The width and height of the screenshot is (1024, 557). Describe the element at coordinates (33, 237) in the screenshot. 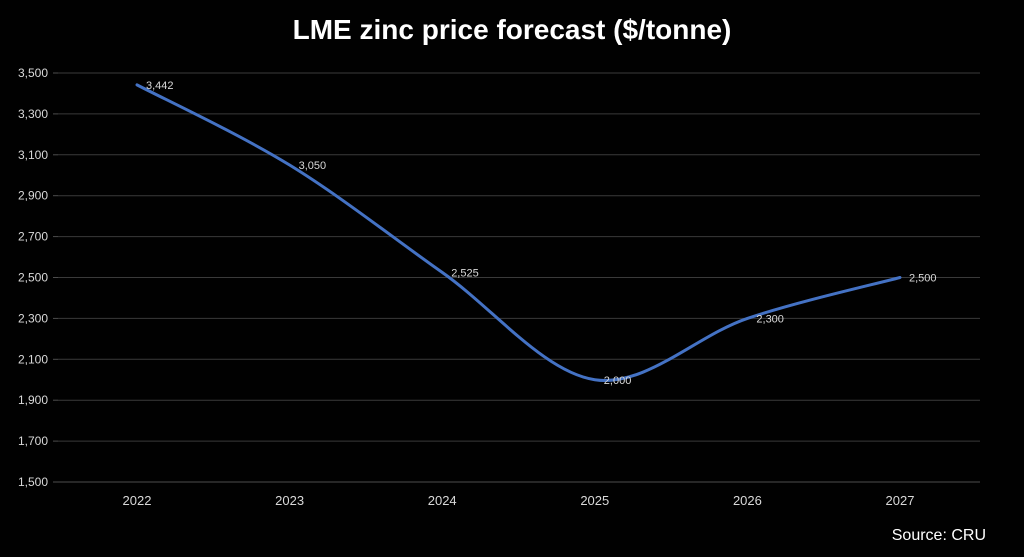

I see `y-tick-label: 2,700` at that location.